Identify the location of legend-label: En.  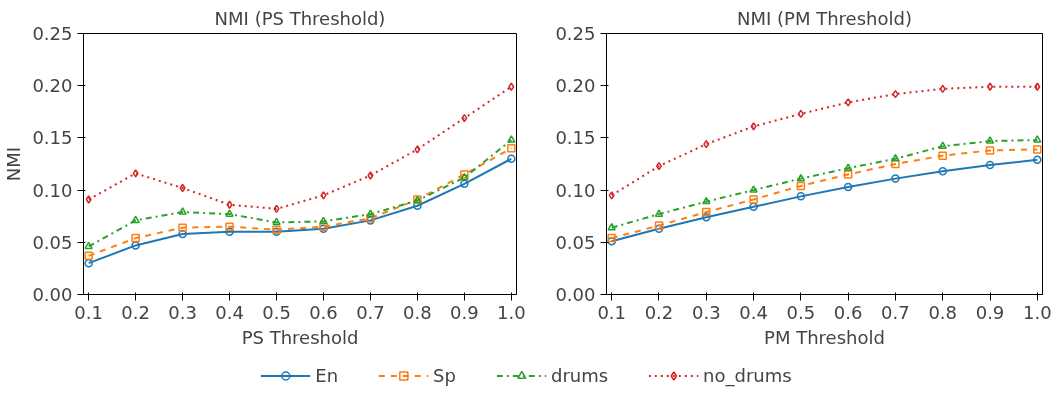
(327, 375).